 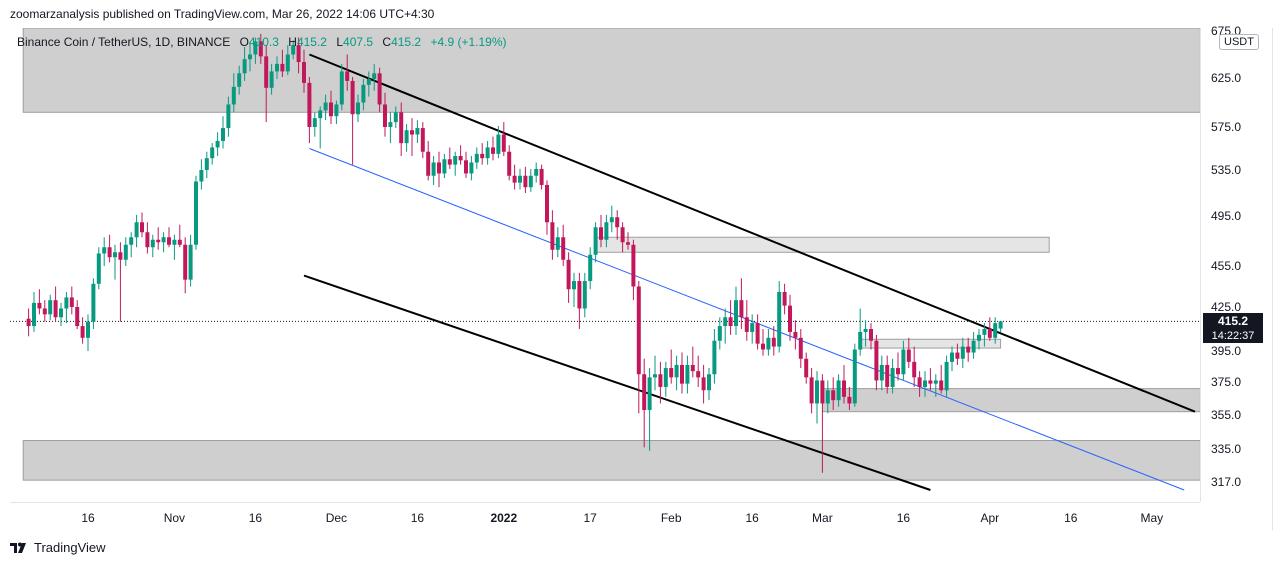 I want to click on time-tick-label: Dec, so click(x=336, y=518).